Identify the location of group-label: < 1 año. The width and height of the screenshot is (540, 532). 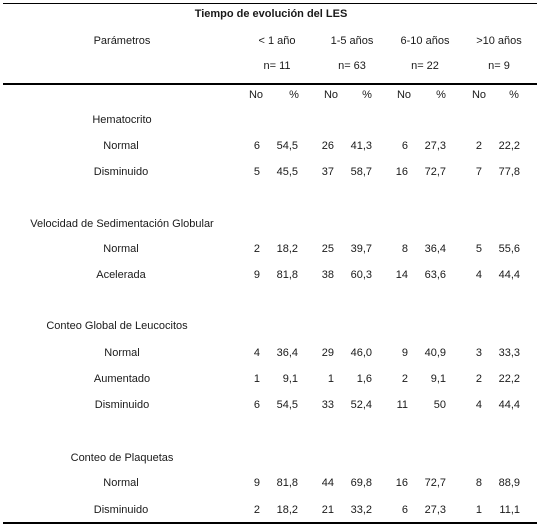
(277, 41).